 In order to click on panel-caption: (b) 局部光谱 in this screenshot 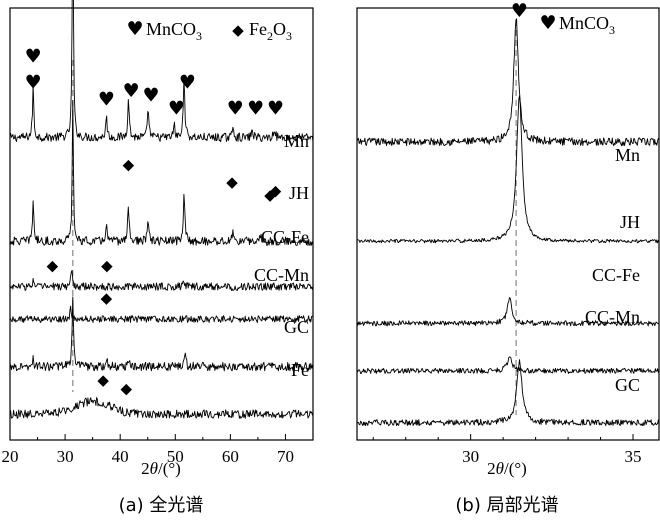, I will do `click(506, 505)`.